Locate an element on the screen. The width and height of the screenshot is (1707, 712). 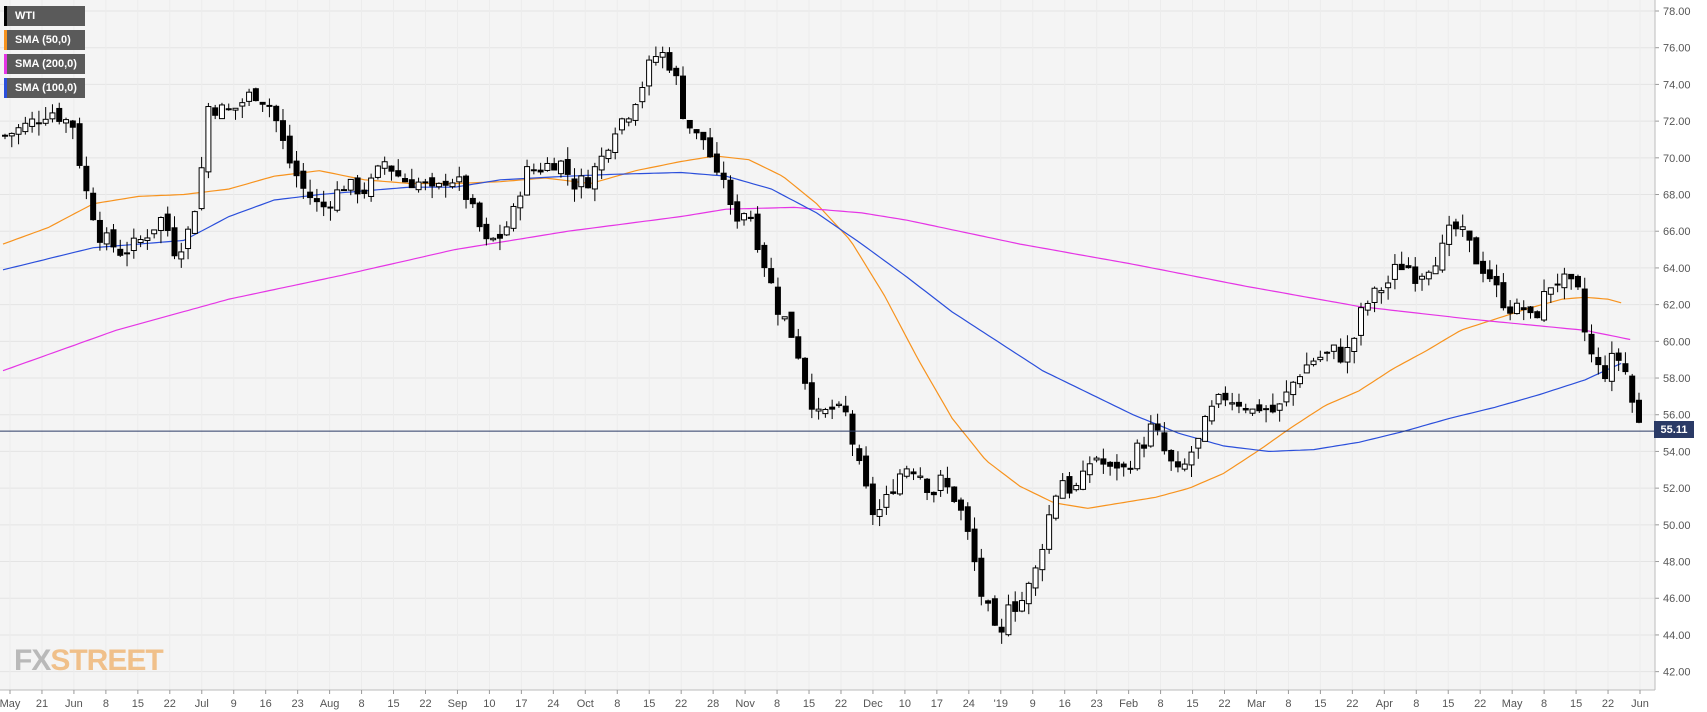
fxstreet-logo: FXSTREET is located at coordinates (89, 661).